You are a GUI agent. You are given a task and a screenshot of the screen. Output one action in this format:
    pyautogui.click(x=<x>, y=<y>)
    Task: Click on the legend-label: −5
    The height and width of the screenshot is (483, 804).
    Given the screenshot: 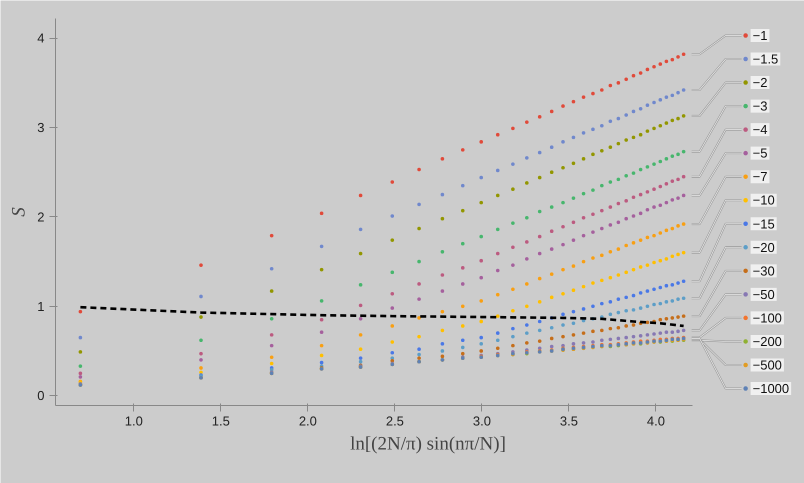 What is the action you would take?
    pyautogui.click(x=760, y=153)
    